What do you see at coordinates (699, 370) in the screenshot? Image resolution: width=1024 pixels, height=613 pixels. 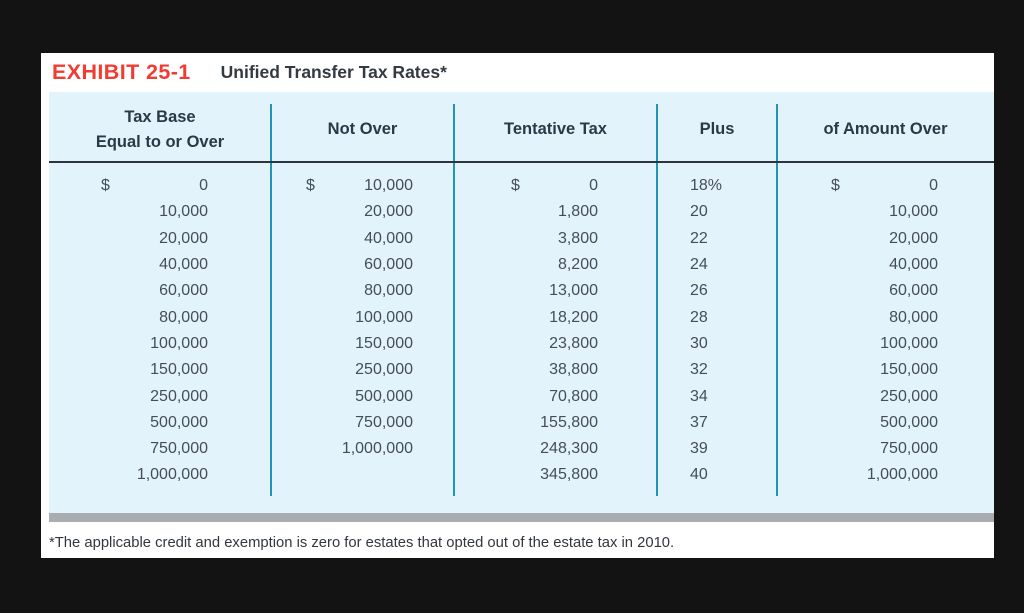 I see `table-cell: 32` at bounding box center [699, 370].